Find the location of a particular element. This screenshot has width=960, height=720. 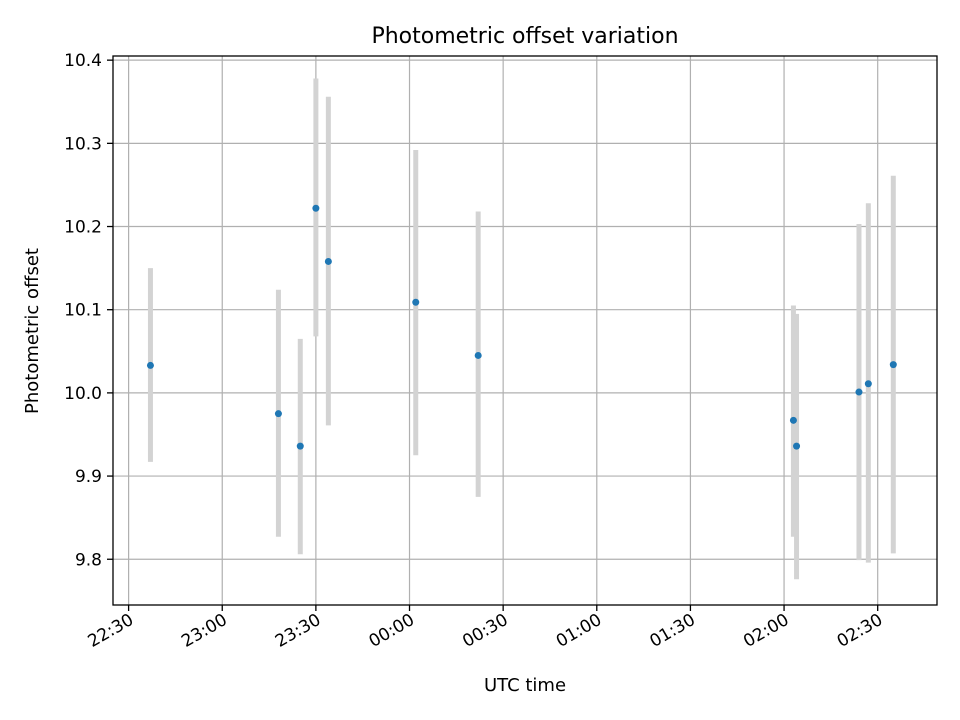

x-tick-label: 01:00 is located at coordinates (579, 631).